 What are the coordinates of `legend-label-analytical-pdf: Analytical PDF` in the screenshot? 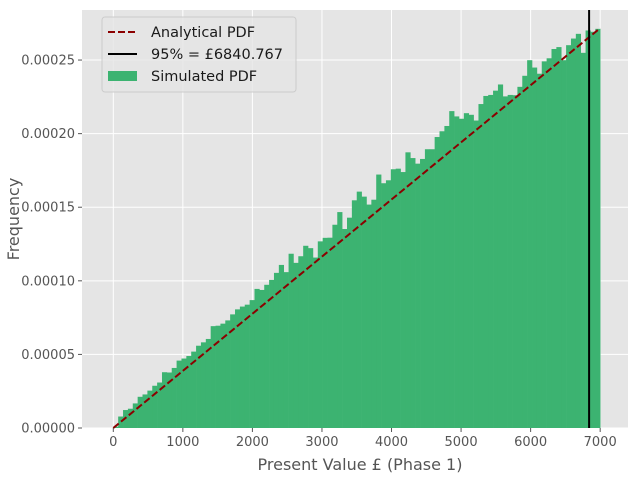 It's located at (203, 33).